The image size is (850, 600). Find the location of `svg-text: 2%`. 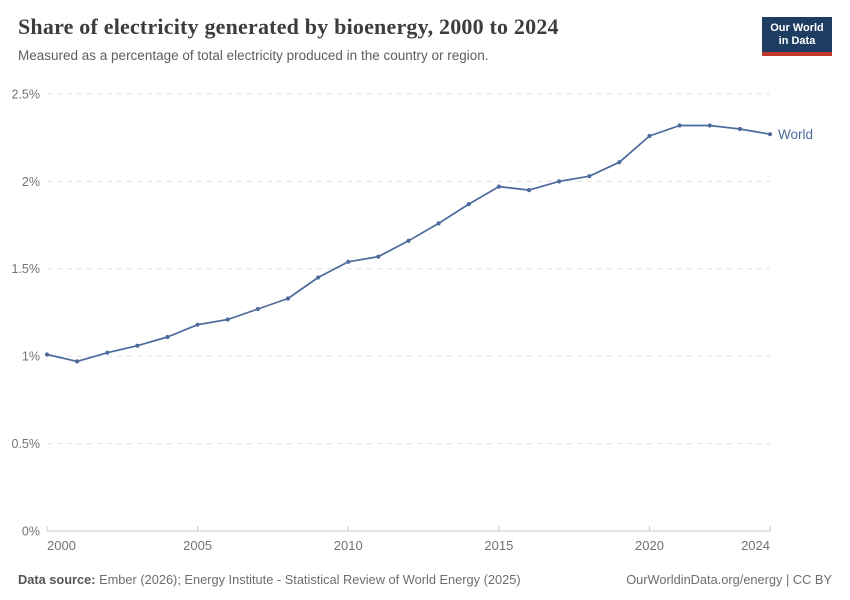

svg-text: 2% is located at coordinates (31, 182).